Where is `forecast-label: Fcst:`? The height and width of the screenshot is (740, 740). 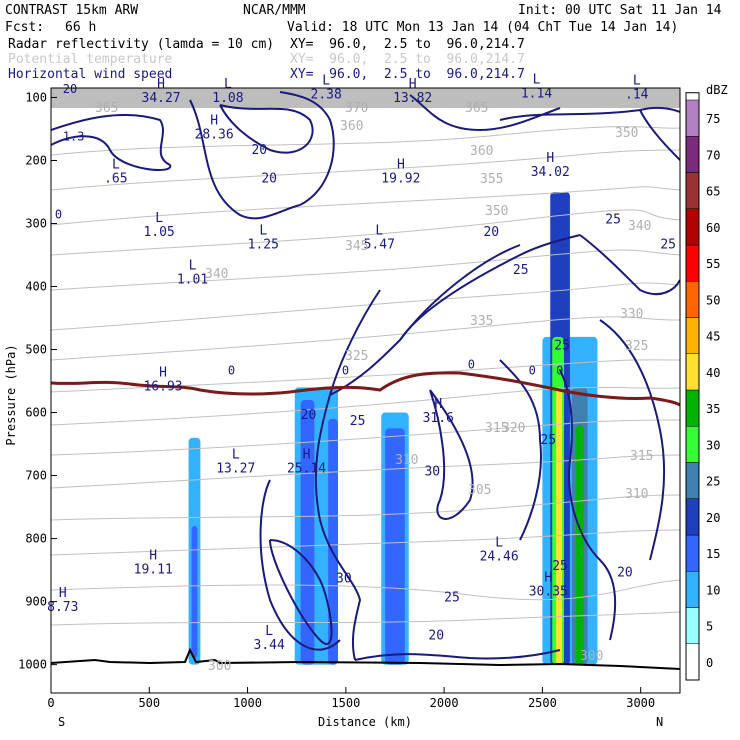 forecast-label: Fcst: is located at coordinates (25, 27).